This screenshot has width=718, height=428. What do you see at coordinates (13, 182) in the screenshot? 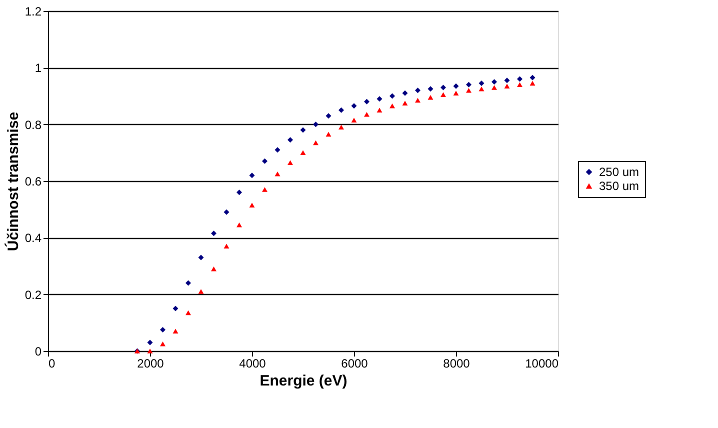
I see `y-axis-title: Účinnost transmise` at bounding box center [13, 182].